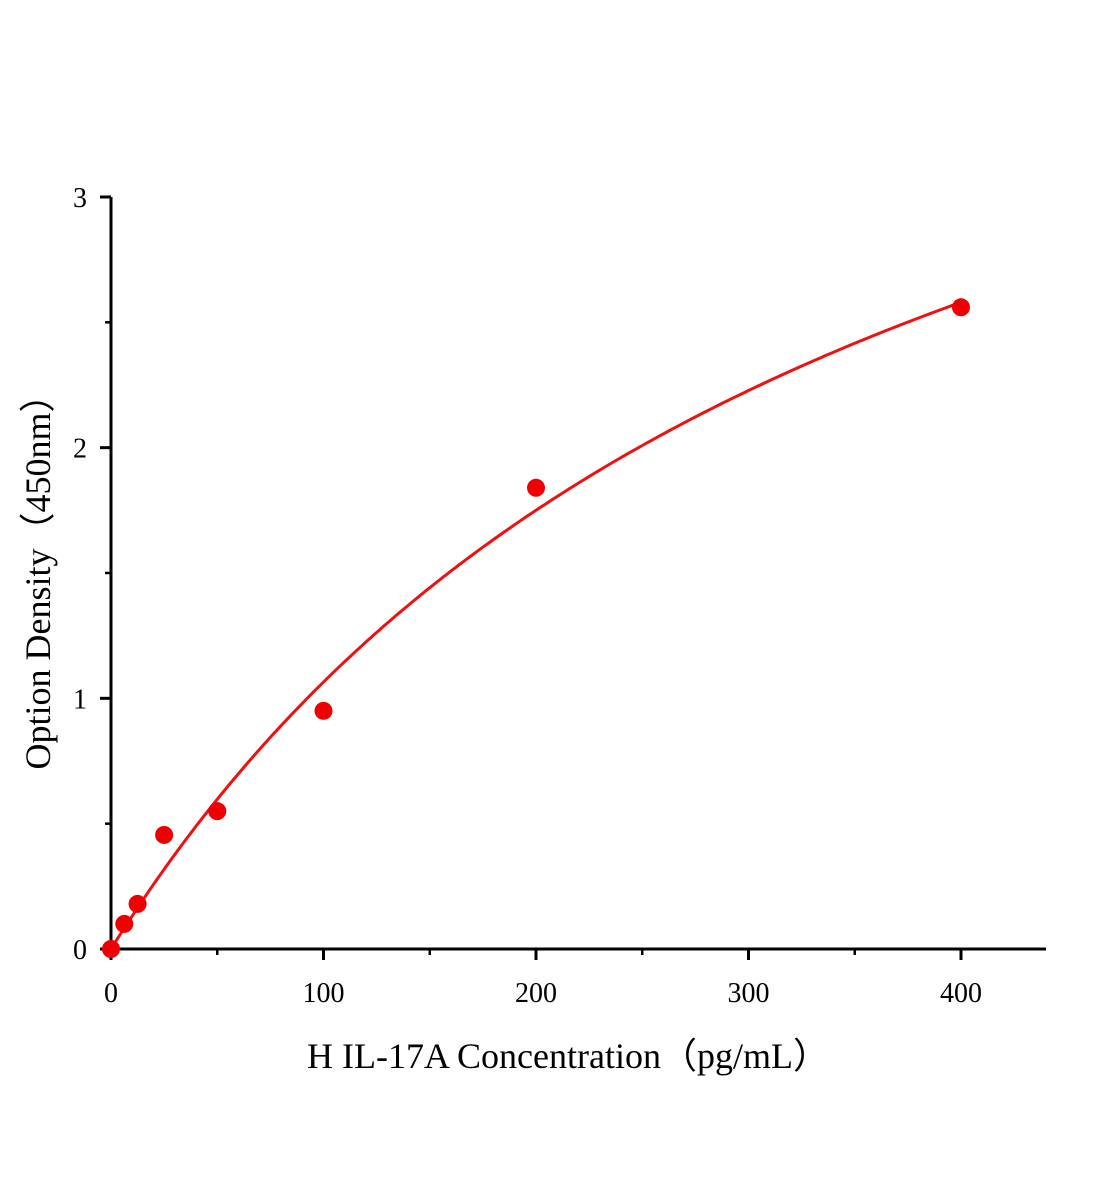 This screenshot has width=1104, height=1200. What do you see at coordinates (568, 1056) in the screenshot?
I see `x-axis-label: H IL-17A Concentration（pg/mL）` at bounding box center [568, 1056].